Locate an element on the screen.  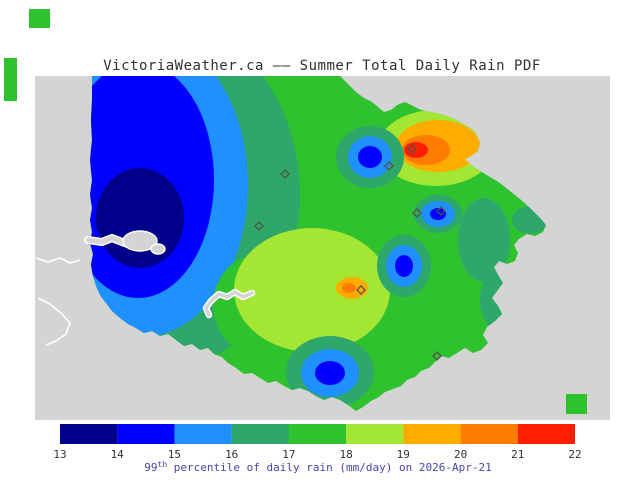
inlet-basin is located at coordinates (140, 241).